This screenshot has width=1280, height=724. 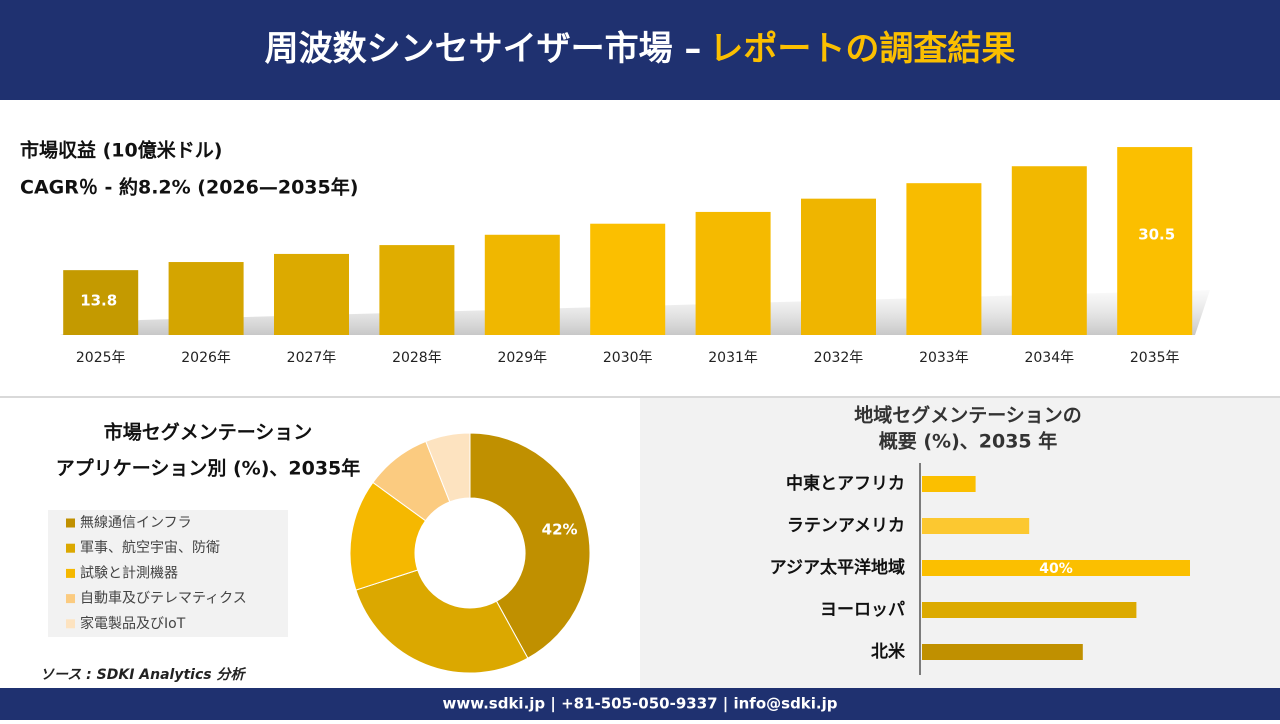 What do you see at coordinates (1049, 358) in the screenshot?
I see `x-tick-label: 2034年` at bounding box center [1049, 358].